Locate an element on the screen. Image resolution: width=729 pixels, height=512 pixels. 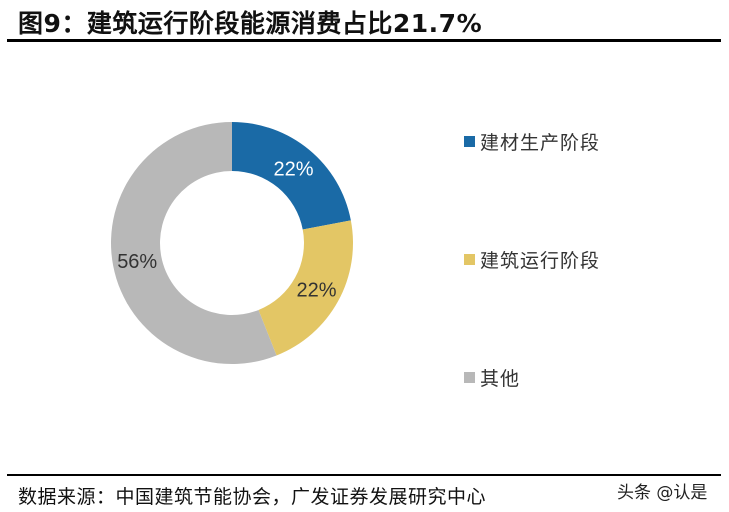
legend-label: 其他 is located at coordinates (500, 379).